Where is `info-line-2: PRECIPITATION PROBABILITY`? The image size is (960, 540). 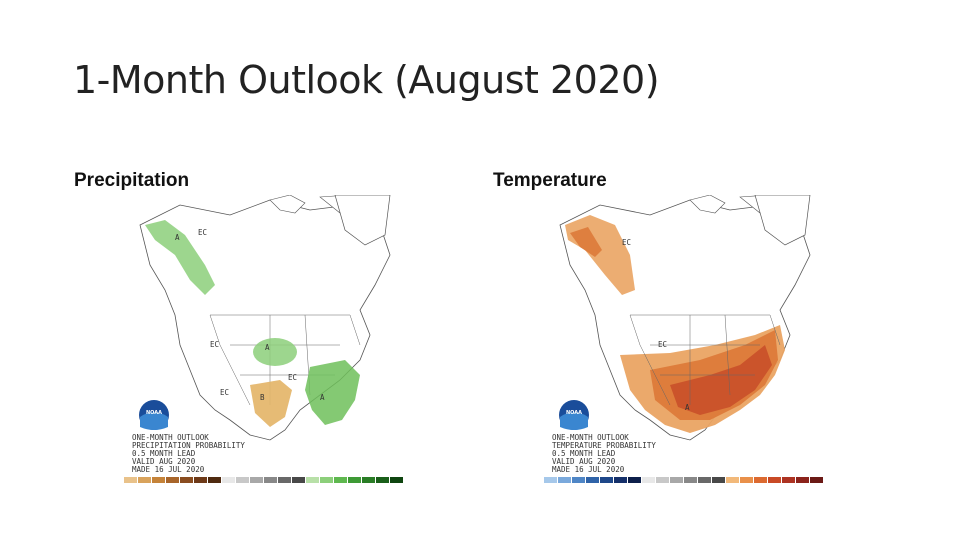 info-line-2: PRECIPITATION PROBABILITY is located at coordinates (188, 445).